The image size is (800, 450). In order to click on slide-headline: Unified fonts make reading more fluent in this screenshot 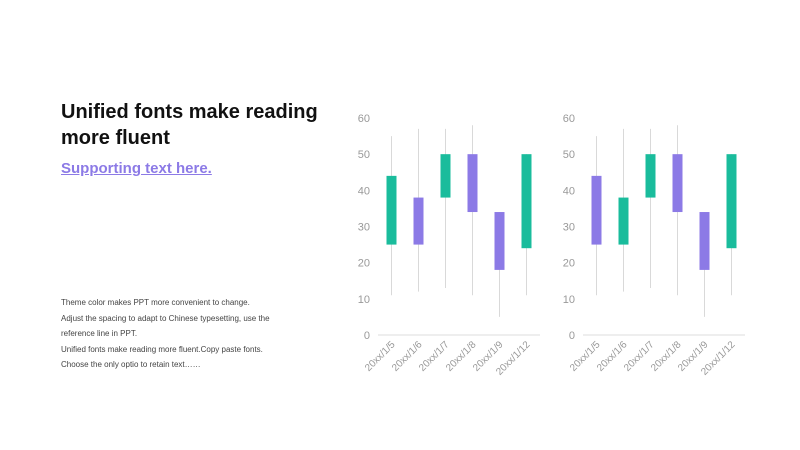, I will do `click(189, 125)`.